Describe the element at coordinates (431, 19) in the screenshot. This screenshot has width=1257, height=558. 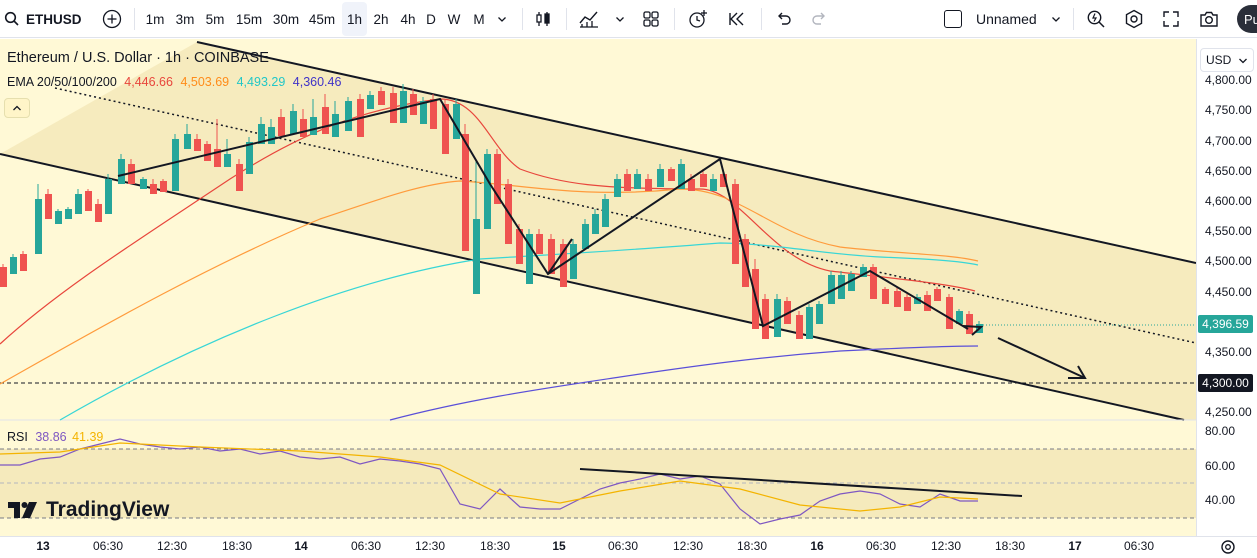
I see `timeframe-day: D` at that location.